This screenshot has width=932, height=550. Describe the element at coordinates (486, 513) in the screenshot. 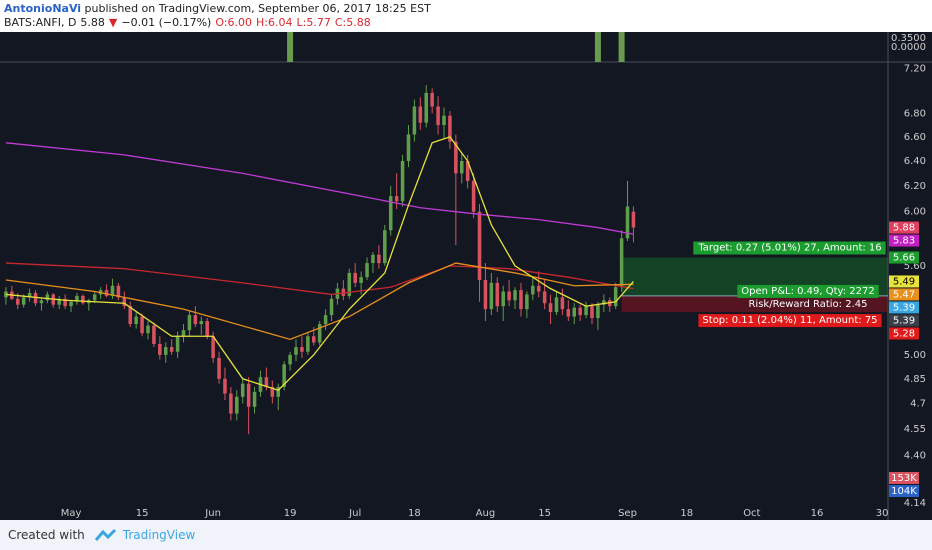

I see `x-tick-label: Aug` at that location.